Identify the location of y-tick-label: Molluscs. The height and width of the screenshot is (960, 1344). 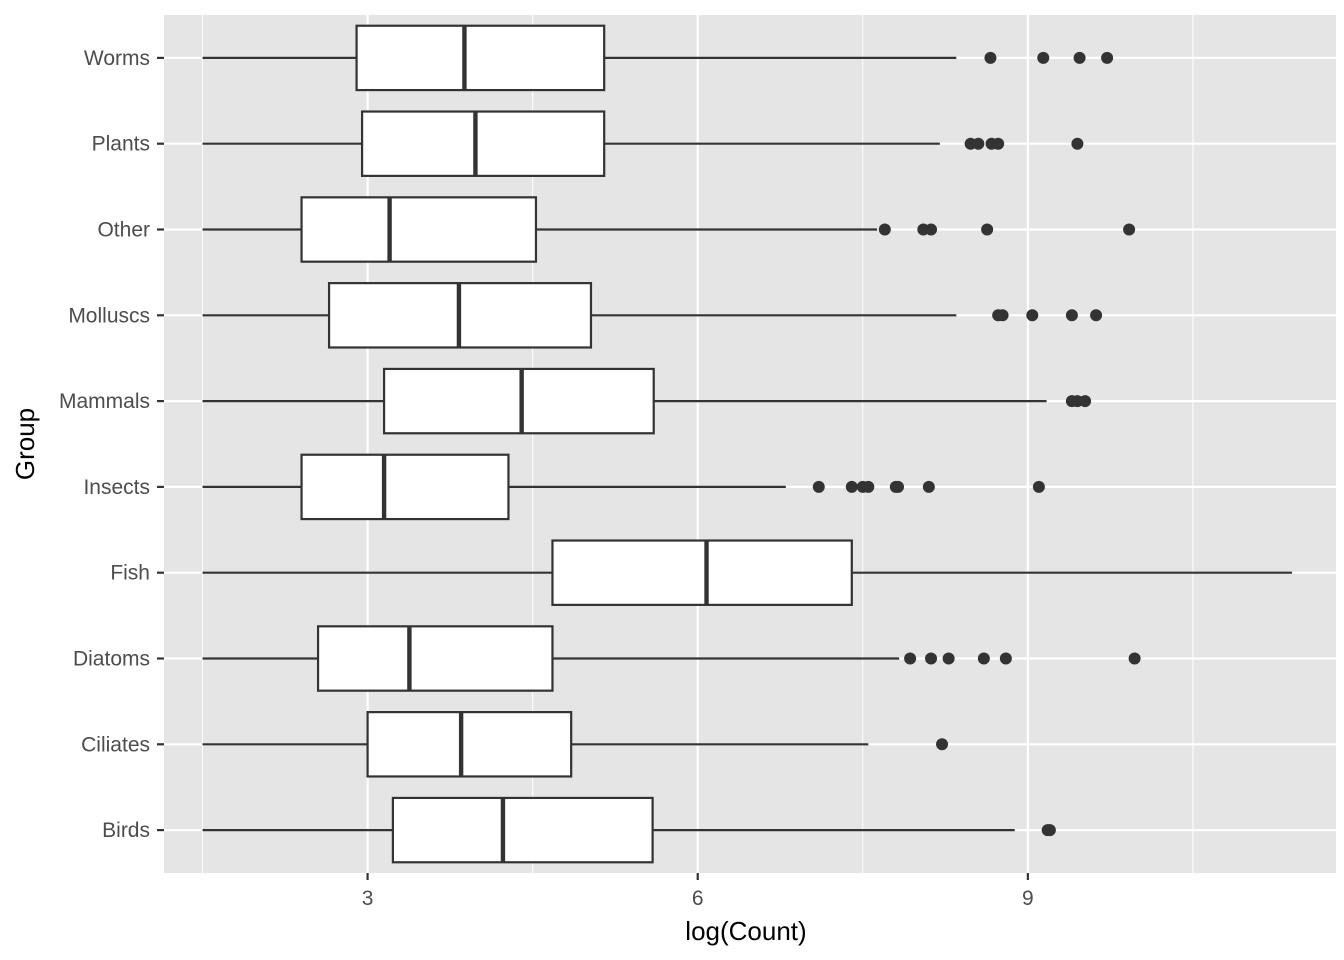
(109, 315).